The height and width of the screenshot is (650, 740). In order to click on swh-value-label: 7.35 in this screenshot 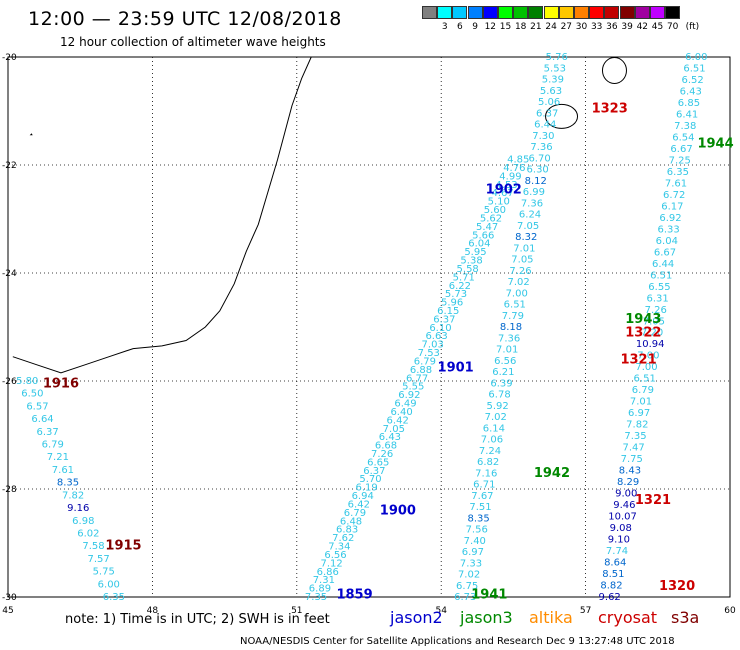, I will do `click(635, 436)`.